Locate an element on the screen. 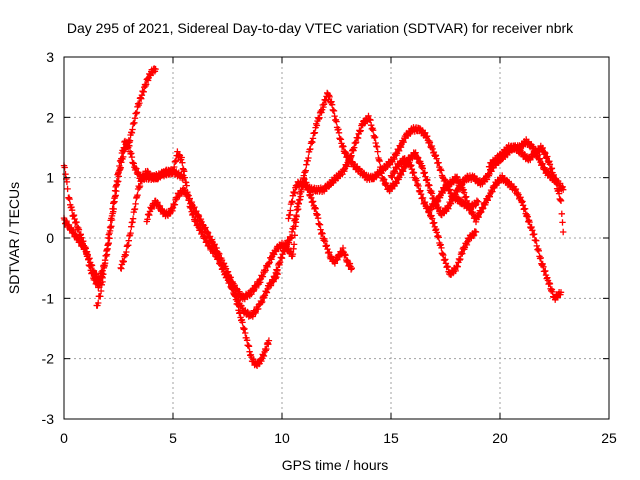 The height and width of the screenshot is (480, 640). y-tick-label: 0 is located at coordinates (50, 238).